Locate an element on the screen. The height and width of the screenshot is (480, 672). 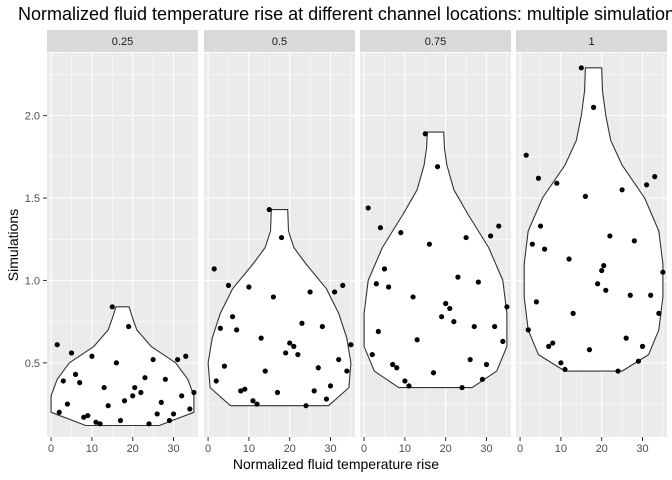
x-axis-label: Normalized fluid temperature rise is located at coordinates (336, 464).